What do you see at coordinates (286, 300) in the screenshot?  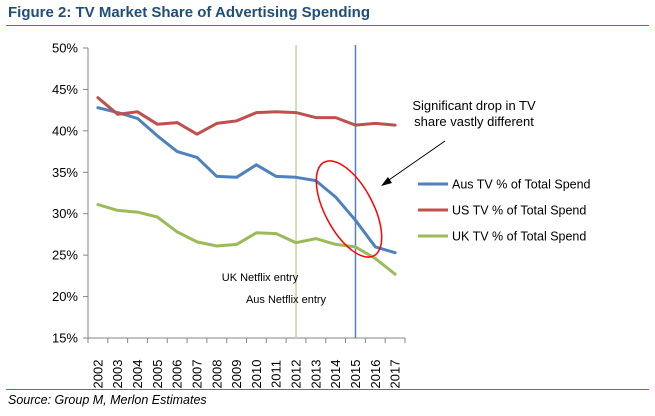 I see `netflix-entry-label: Aus Netflix entry` at bounding box center [286, 300].